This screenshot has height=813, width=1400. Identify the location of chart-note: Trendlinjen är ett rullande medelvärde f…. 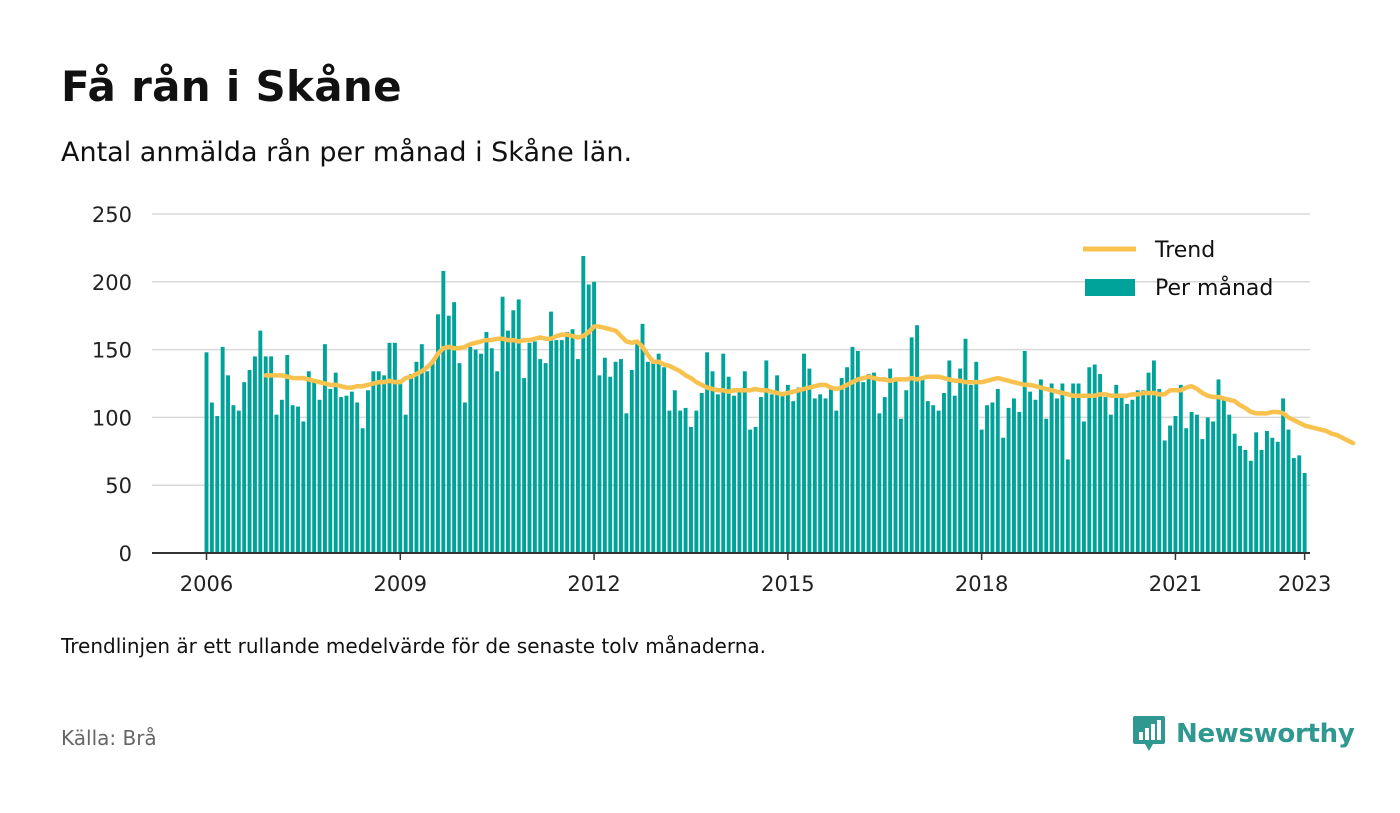
(414, 646).